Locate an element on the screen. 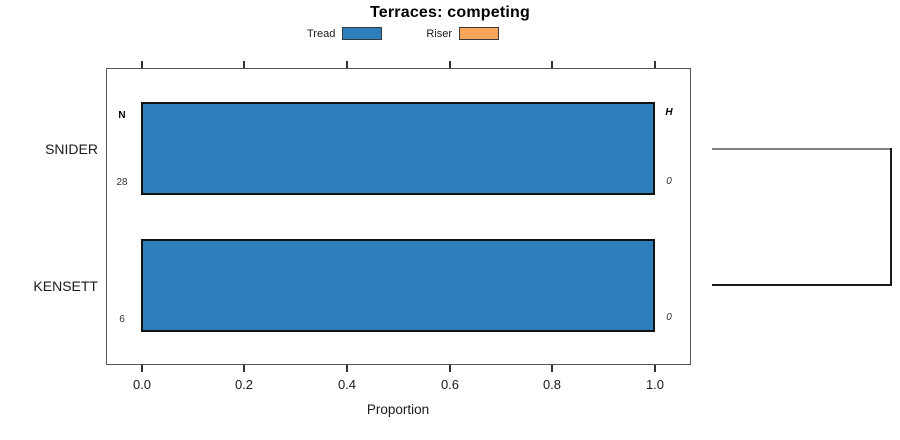  dendrogram-join is located at coordinates (891, 217).